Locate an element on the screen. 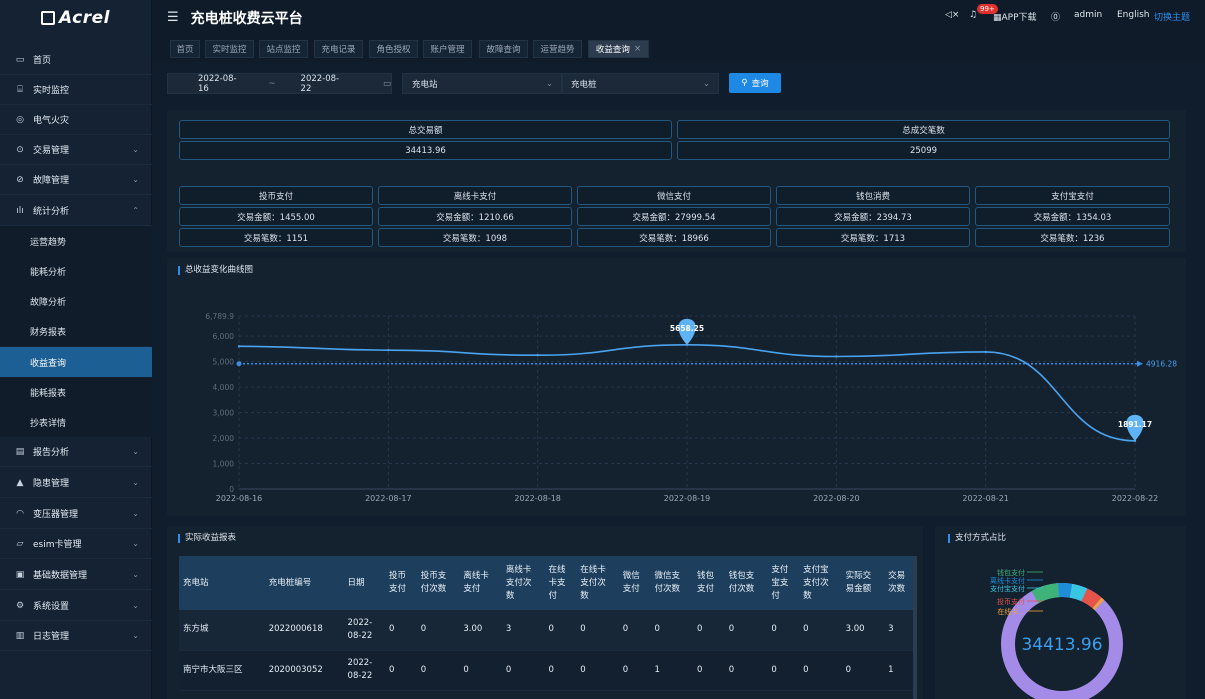 The image size is (1205, 699). tab-label: 收益查询 is located at coordinates (612, 50).